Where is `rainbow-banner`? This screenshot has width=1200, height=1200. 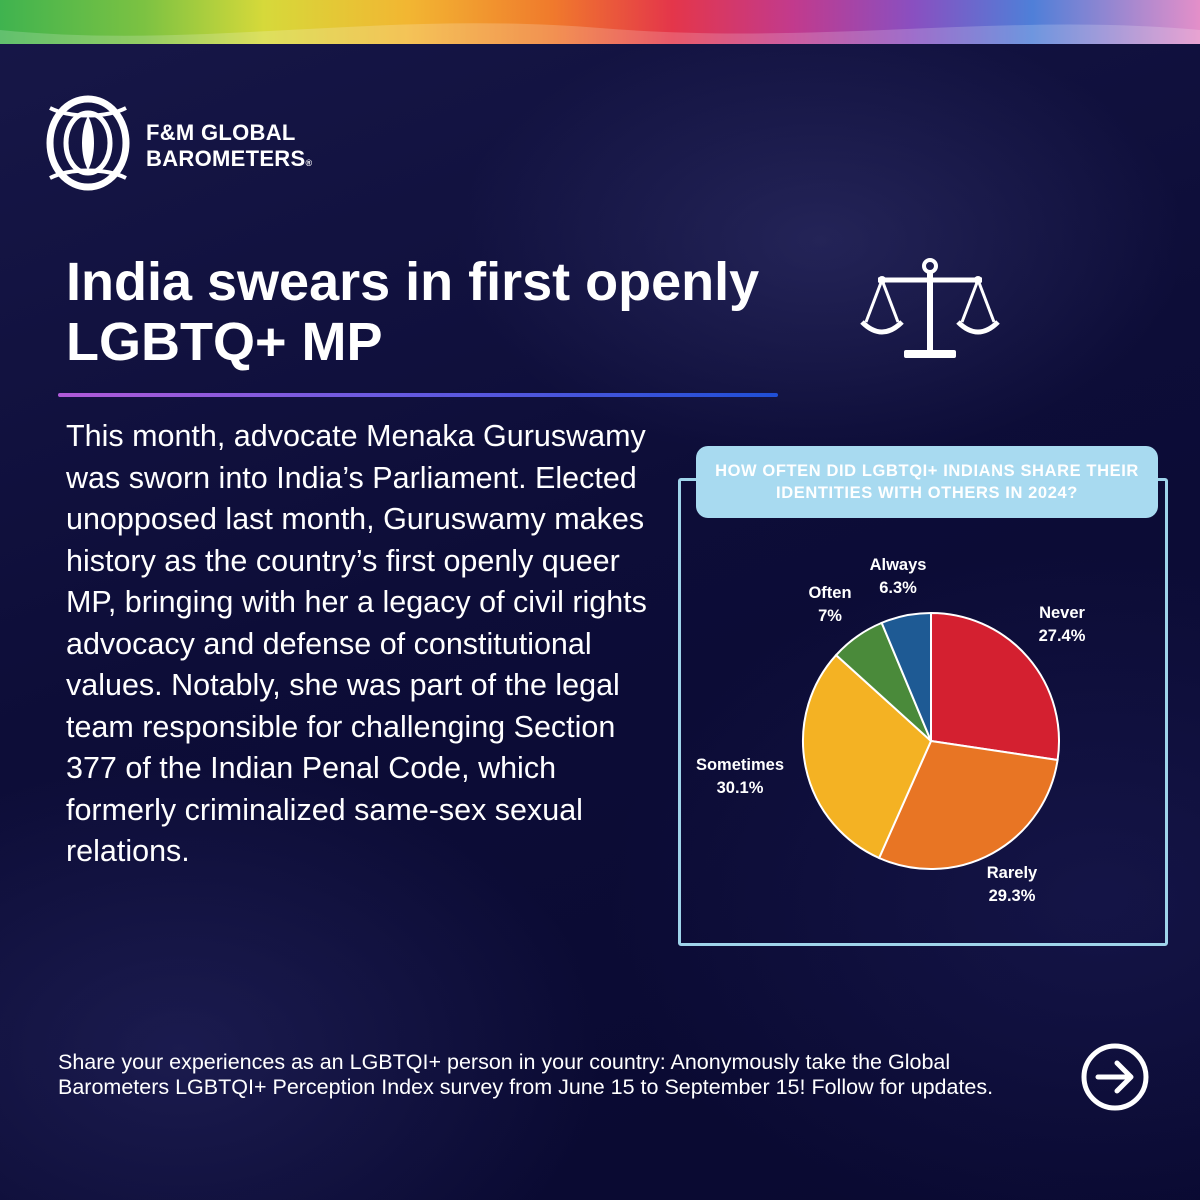
rainbow-banner is located at coordinates (600, 22).